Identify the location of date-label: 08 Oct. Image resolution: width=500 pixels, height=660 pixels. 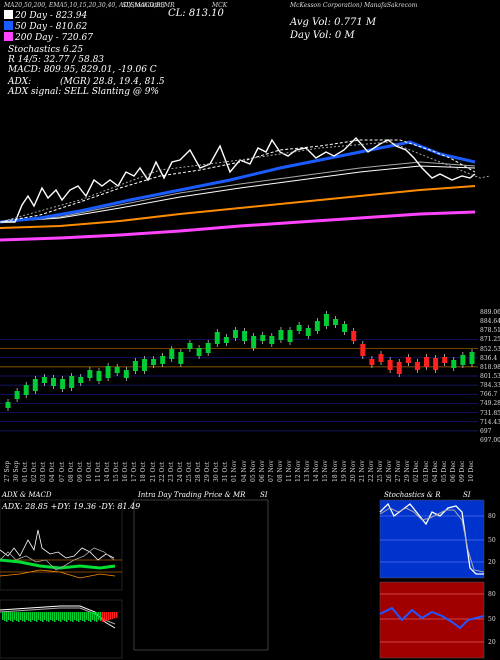
(71, 471).